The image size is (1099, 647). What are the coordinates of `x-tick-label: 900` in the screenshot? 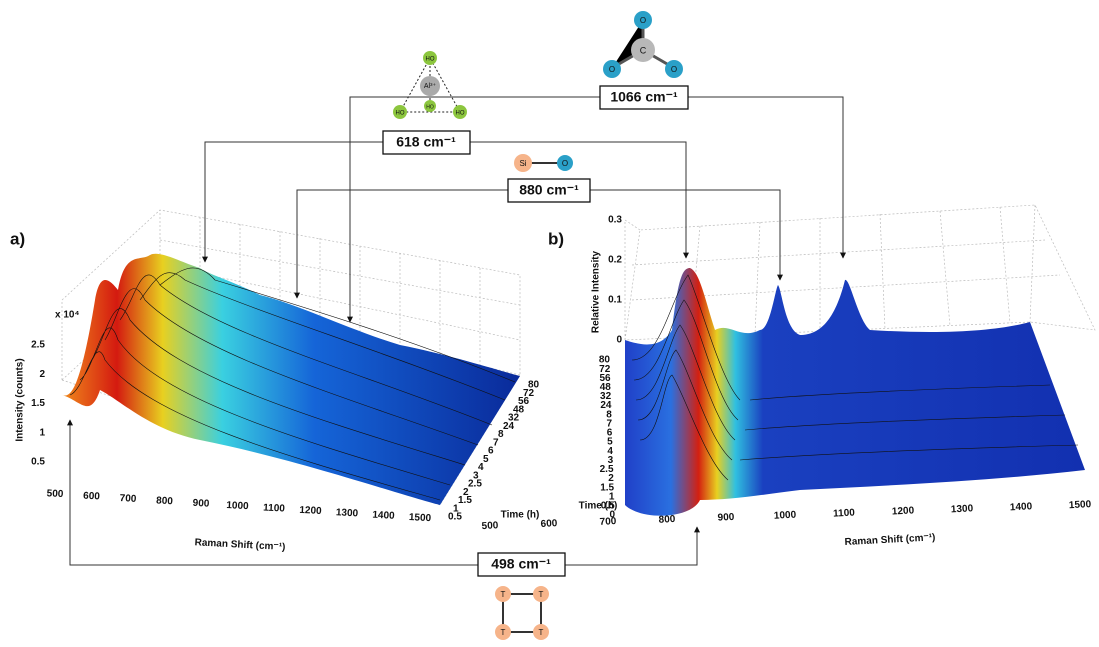 It's located at (726, 518).